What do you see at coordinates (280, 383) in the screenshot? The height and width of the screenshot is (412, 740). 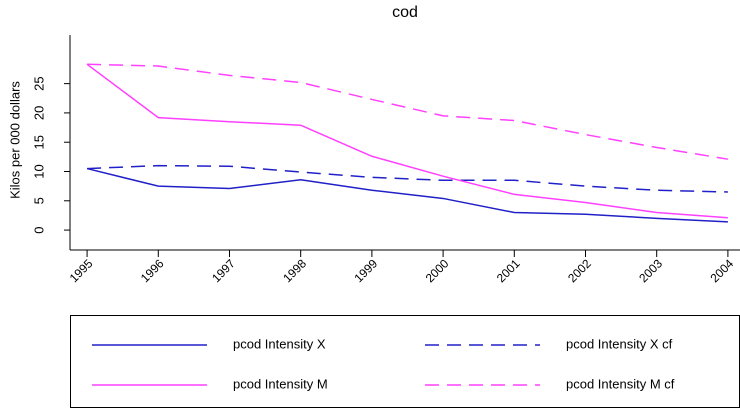 I see `legend-label: pcod Intensity M` at bounding box center [280, 383].